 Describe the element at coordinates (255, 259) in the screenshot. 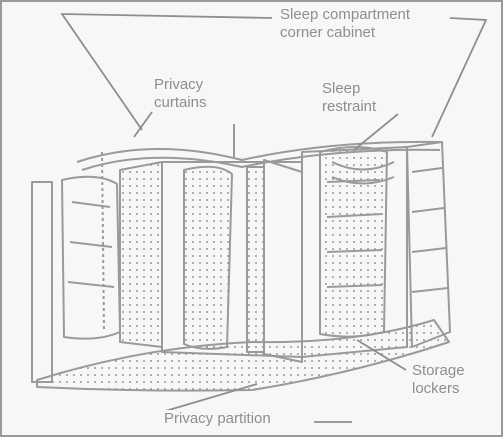

I see `center-locker-column` at that location.